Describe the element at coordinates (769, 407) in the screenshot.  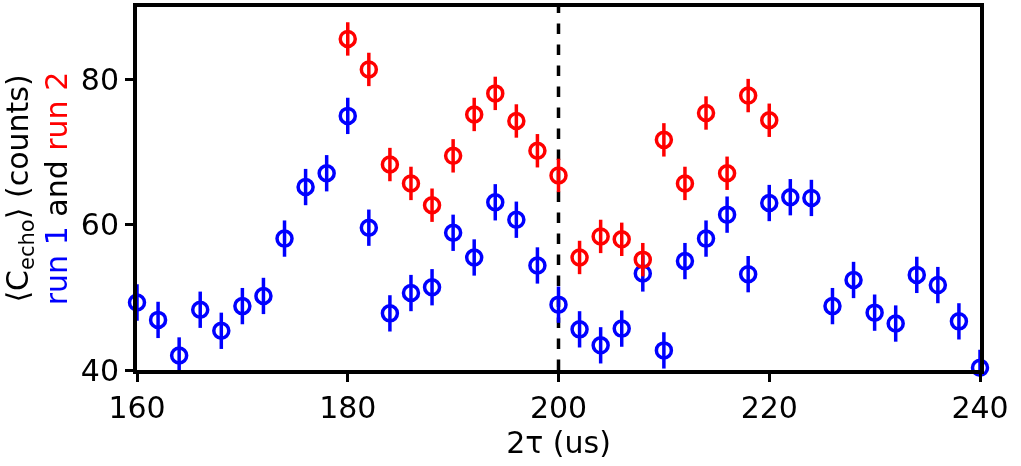
I see `x-tick-label: 220` at that location.